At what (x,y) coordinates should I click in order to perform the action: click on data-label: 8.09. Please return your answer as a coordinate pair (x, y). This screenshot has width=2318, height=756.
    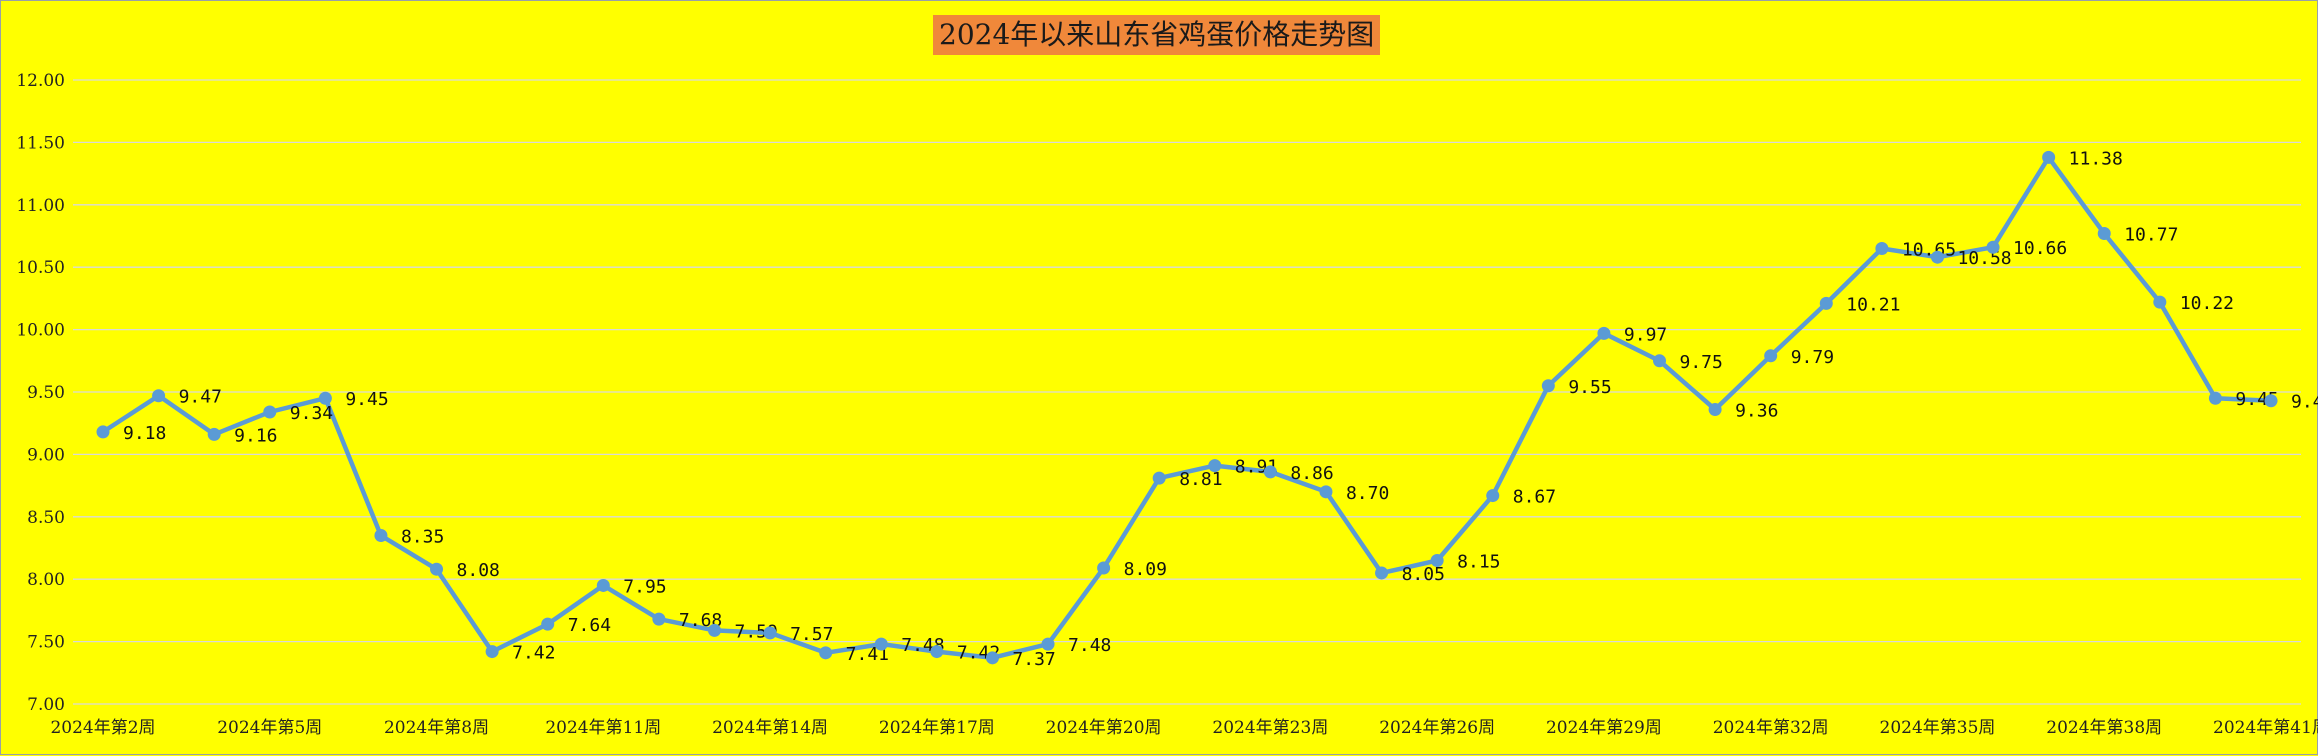
    Looking at the image, I should click on (1145, 569).